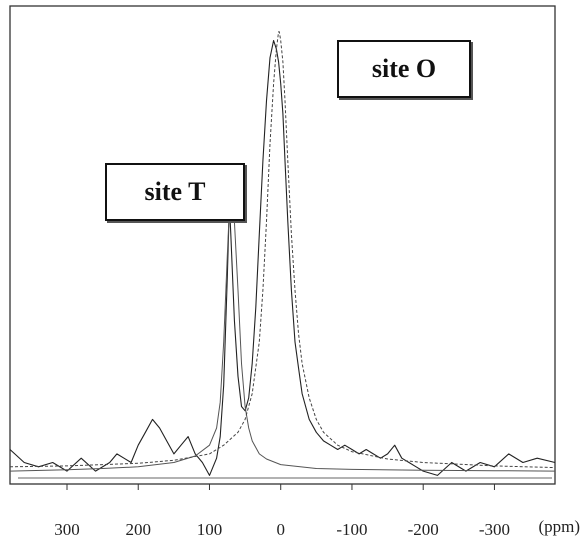  I want to click on site-t-label-text: site T, so click(175, 191).